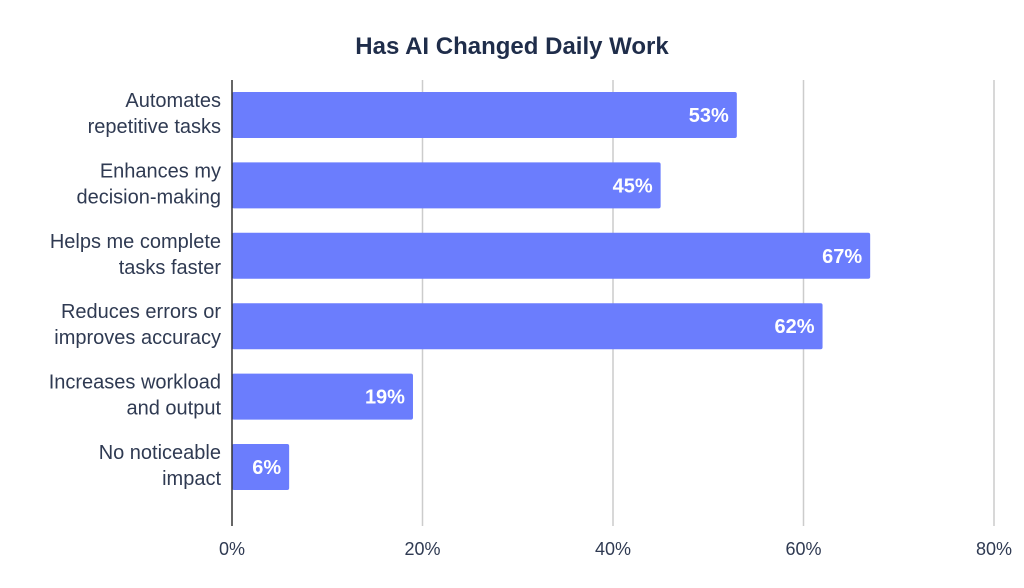 Image resolution: width=1024 pixels, height=588 pixels. Describe the element at coordinates (613, 549) in the screenshot. I see `x-tick-label: 40%` at that location.